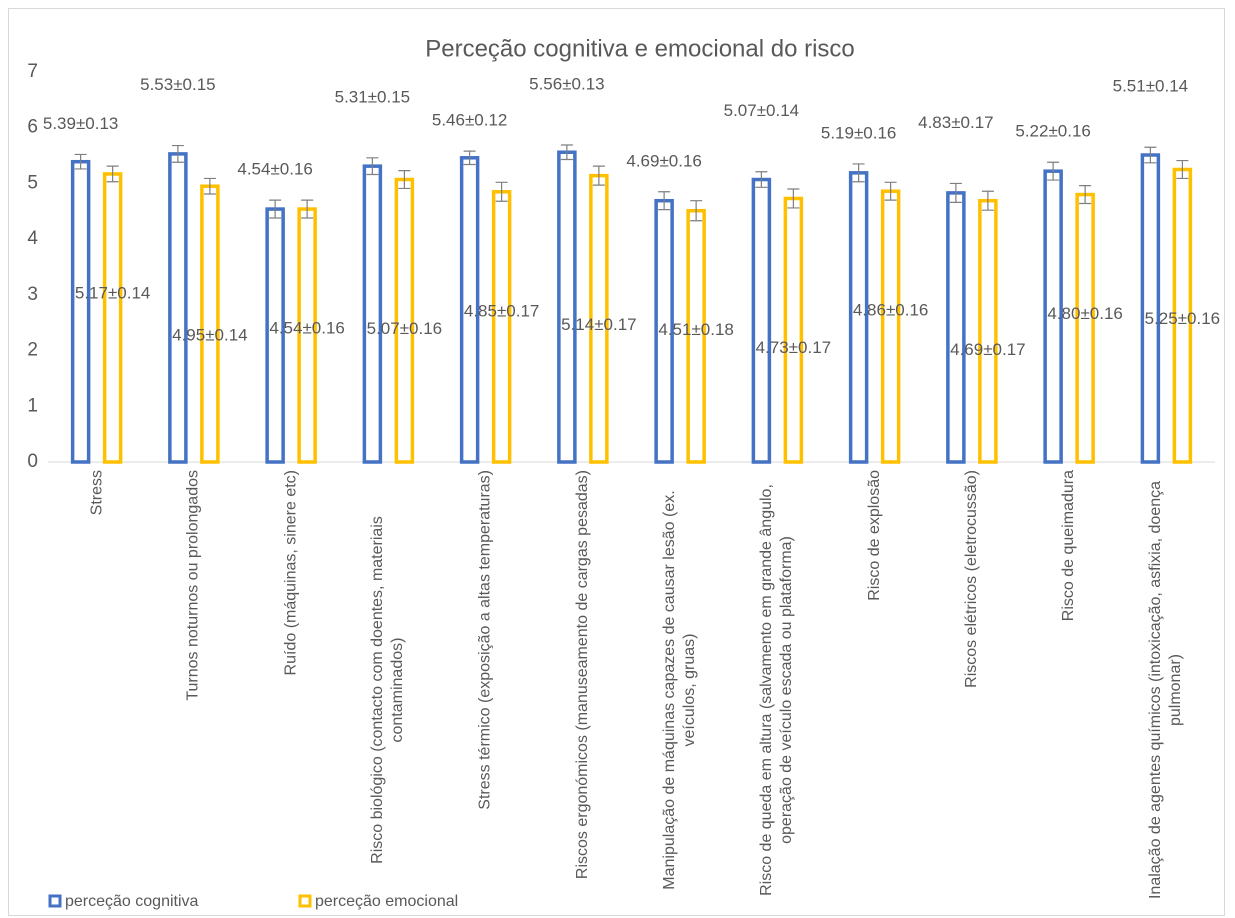  What do you see at coordinates (1183, 318) in the screenshot?
I see `data-label: 5.25±0.16` at bounding box center [1183, 318].